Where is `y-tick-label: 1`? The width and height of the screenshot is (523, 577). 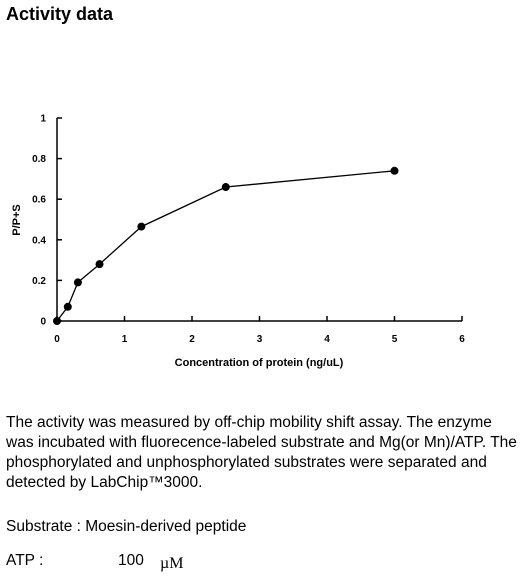
y-tick-label: 1 is located at coordinates (43, 119).